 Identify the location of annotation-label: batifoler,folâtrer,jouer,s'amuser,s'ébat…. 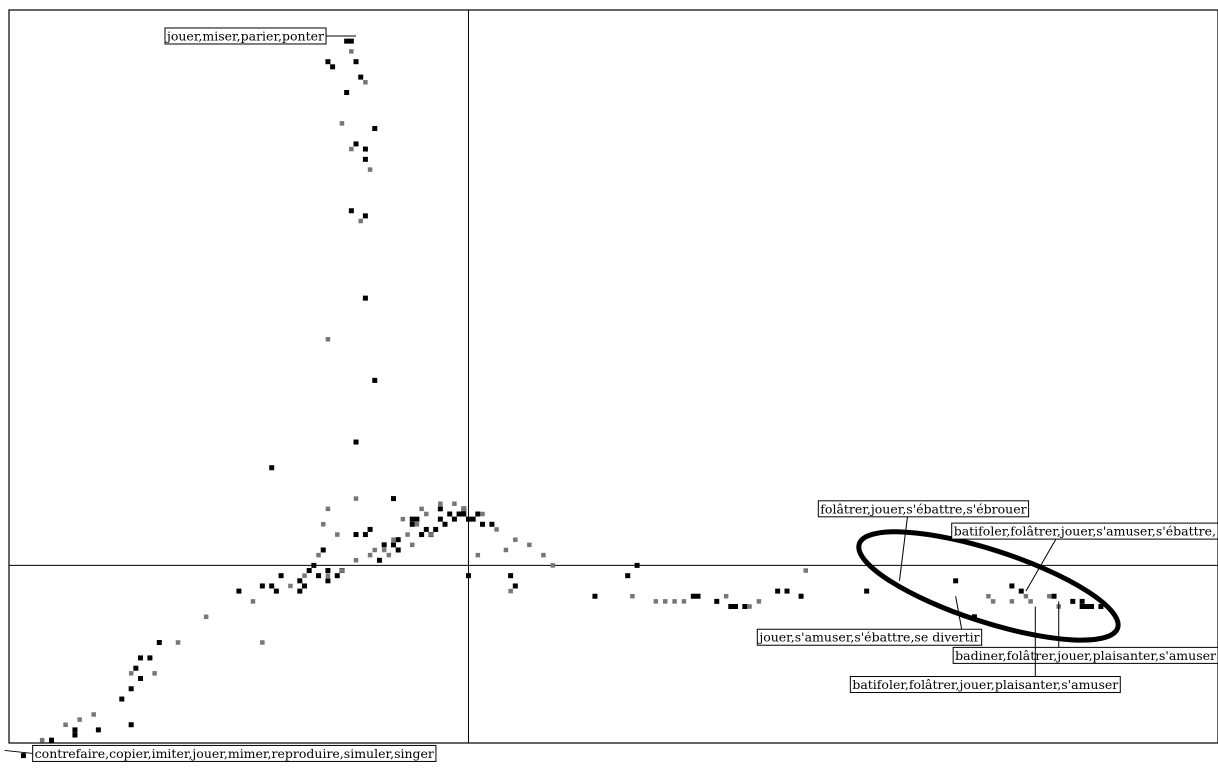
(1085, 531).